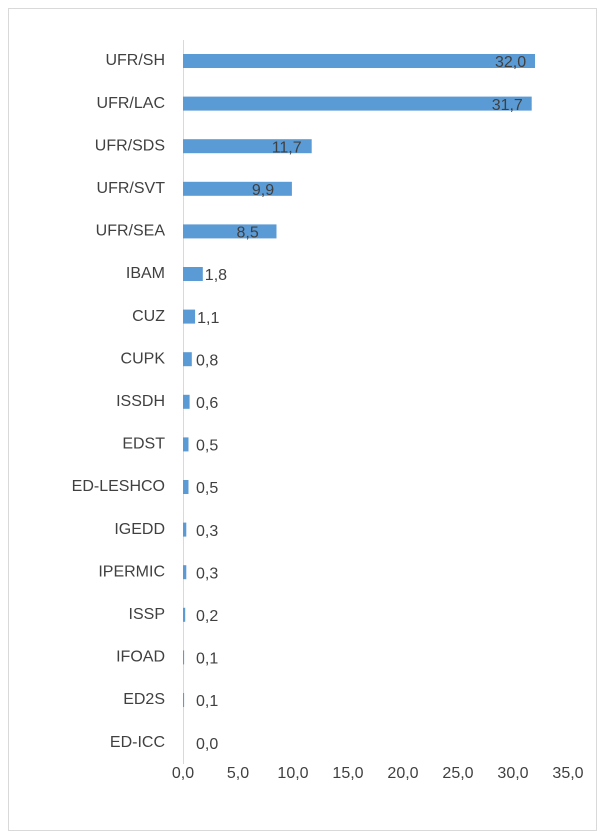 This screenshot has width=605, height=839. Describe the element at coordinates (143, 358) in the screenshot. I see `y-tick-label: CUPK` at that location.